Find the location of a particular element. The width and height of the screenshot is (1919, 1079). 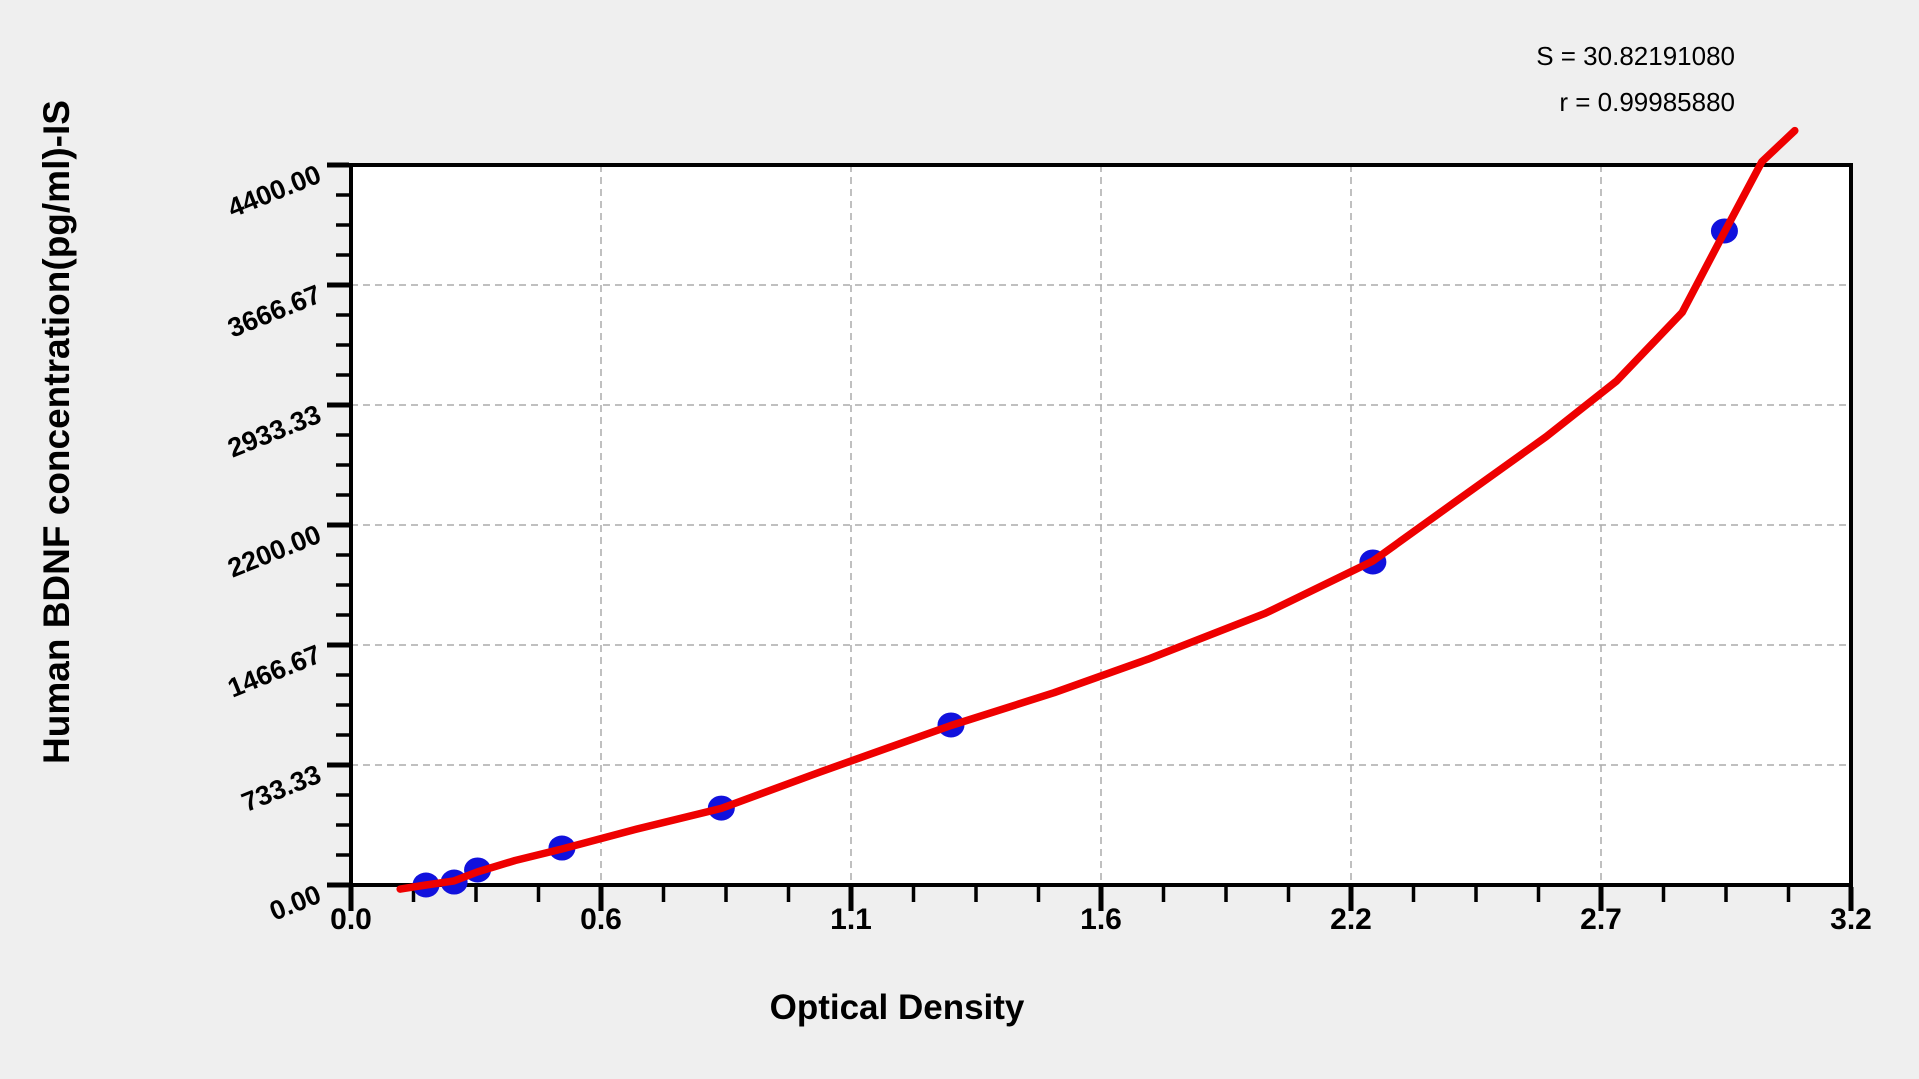

x-tick-label: 1.6 is located at coordinates (1101, 919).